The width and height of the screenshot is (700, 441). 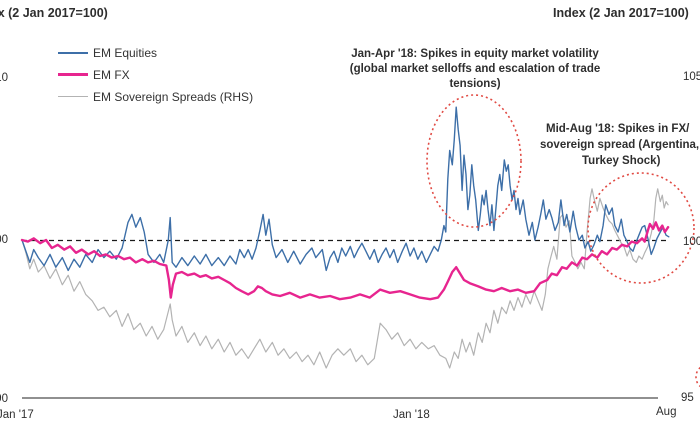 What do you see at coordinates (666, 412) in the screenshot?
I see `x-axis-label-aug: Aug` at bounding box center [666, 412].